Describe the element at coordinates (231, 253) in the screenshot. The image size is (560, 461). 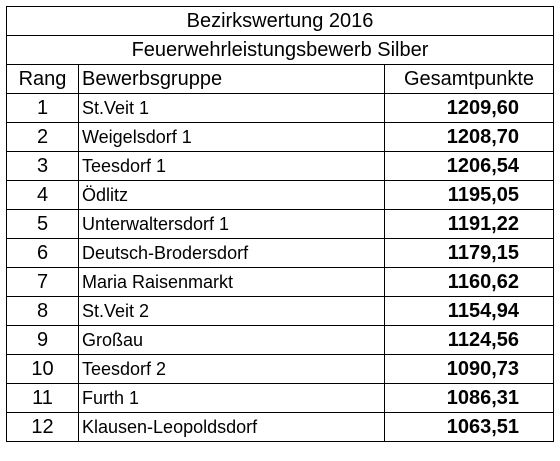
I see `group-name-cell: Deutsch-Brodersdorf` at that location.